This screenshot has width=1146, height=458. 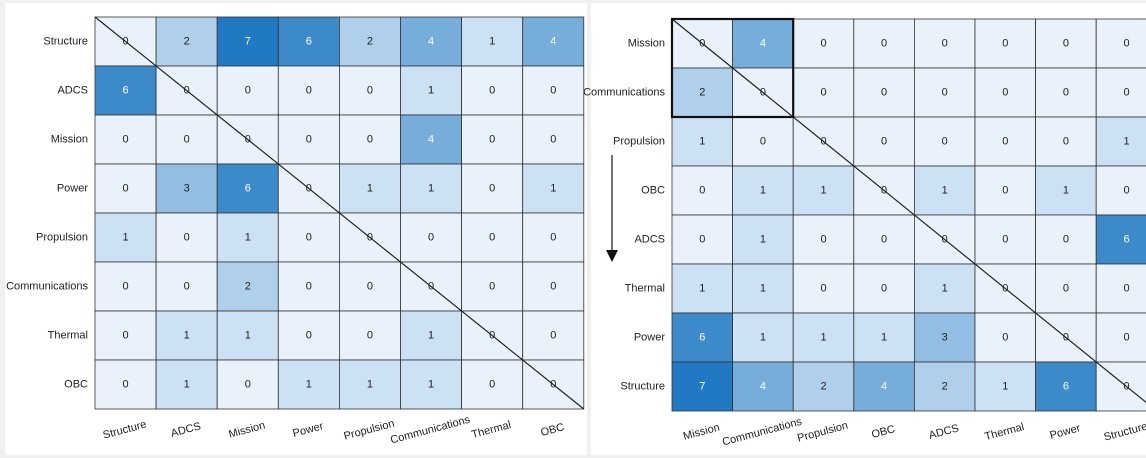 What do you see at coordinates (492, 90) in the screenshot?
I see `cell-adcs-thermal` at bounding box center [492, 90].